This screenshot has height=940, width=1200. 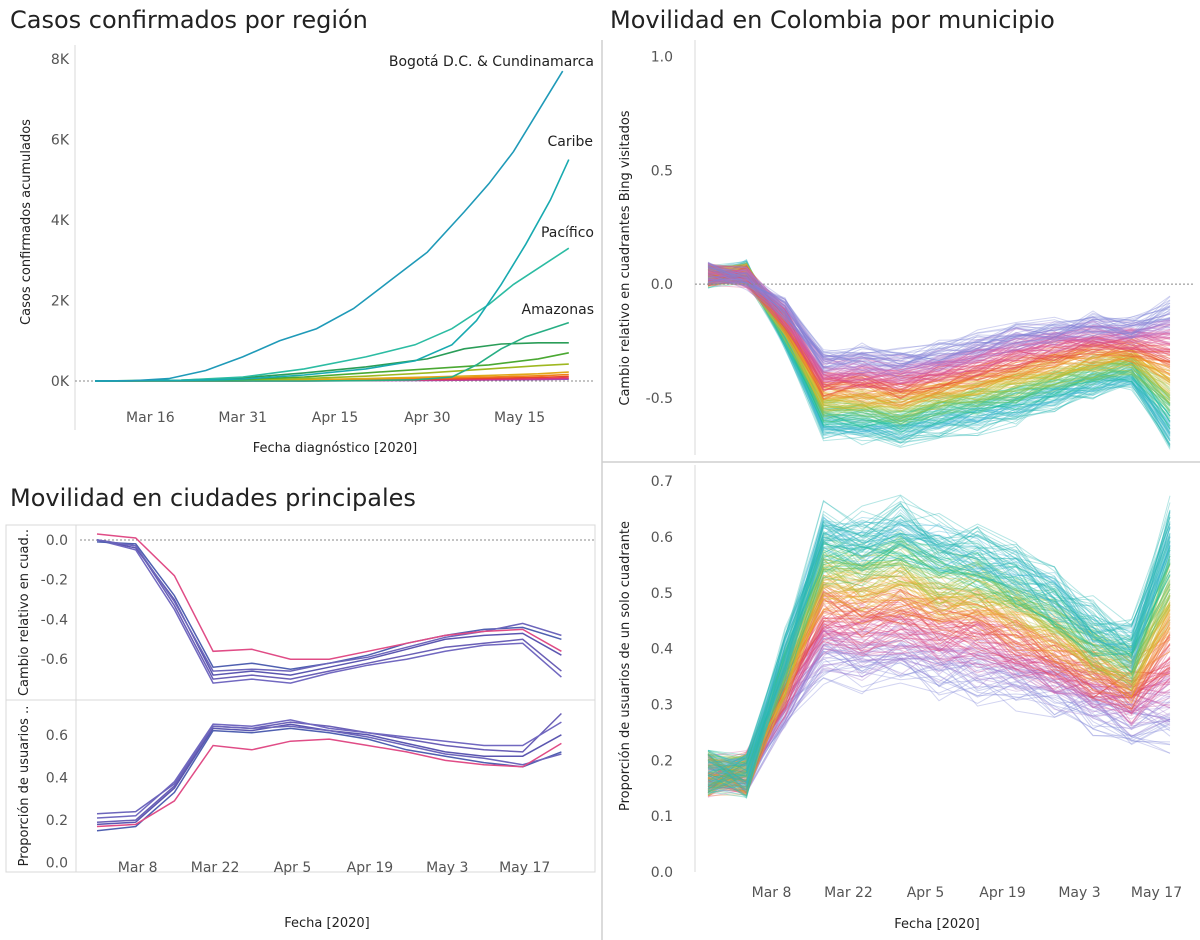 I want to click on casos-x-label: Fecha diagnóstico [2020], so click(x=335, y=448).